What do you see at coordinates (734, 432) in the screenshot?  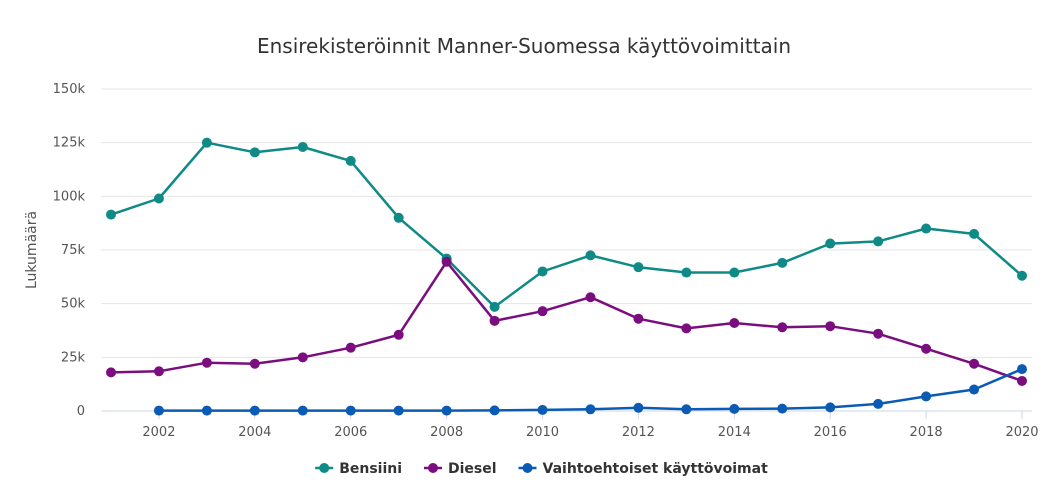 I see `x-tick-label: 2014` at bounding box center [734, 432].